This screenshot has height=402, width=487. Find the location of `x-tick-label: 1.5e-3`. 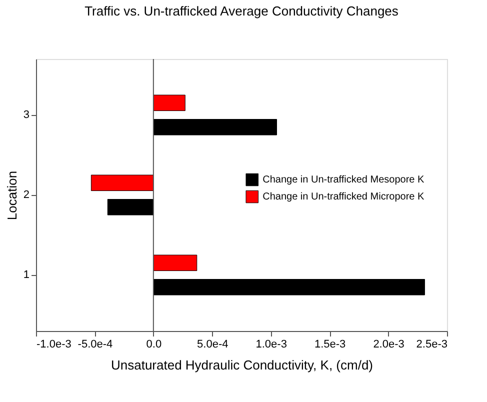

x-tick-label: 1.5e-3 is located at coordinates (330, 344).